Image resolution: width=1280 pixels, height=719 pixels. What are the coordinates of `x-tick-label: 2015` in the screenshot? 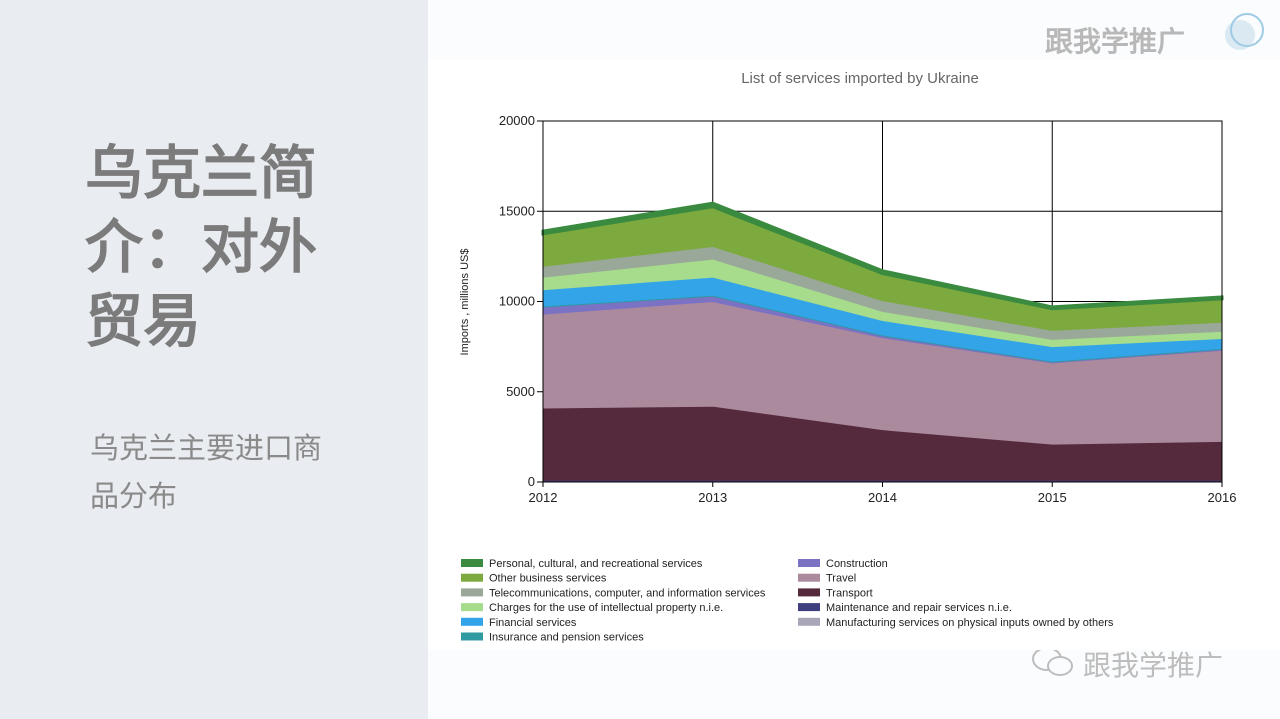 It's located at (1052, 497).